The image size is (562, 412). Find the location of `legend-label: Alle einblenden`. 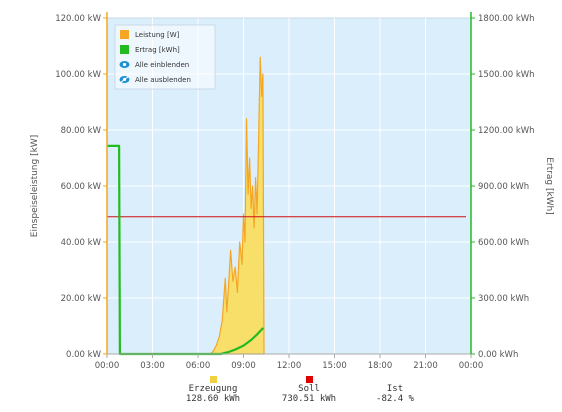

legend-label: Alle einblenden is located at coordinates (162, 65).